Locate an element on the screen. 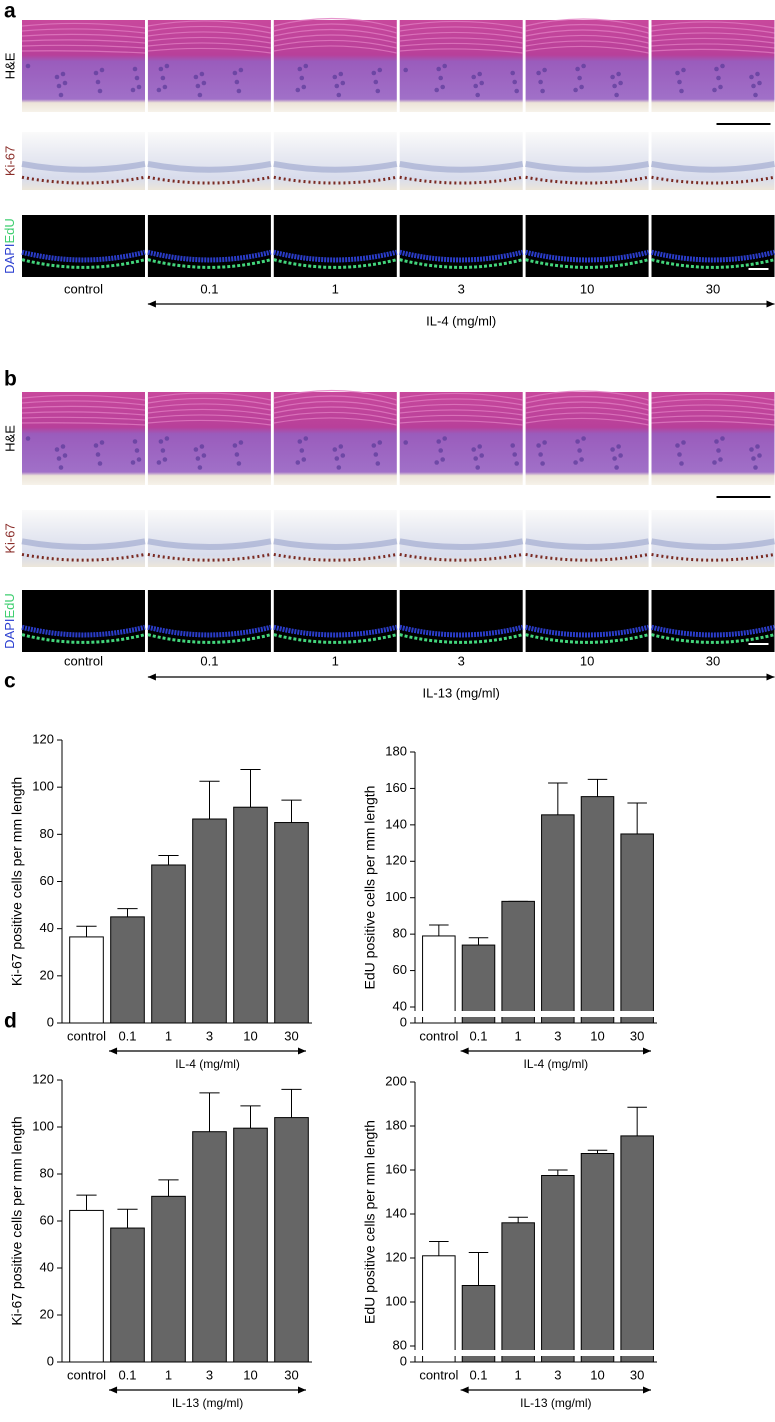  treatment-label: IL-4 (mg/ml) is located at coordinates (461, 320).